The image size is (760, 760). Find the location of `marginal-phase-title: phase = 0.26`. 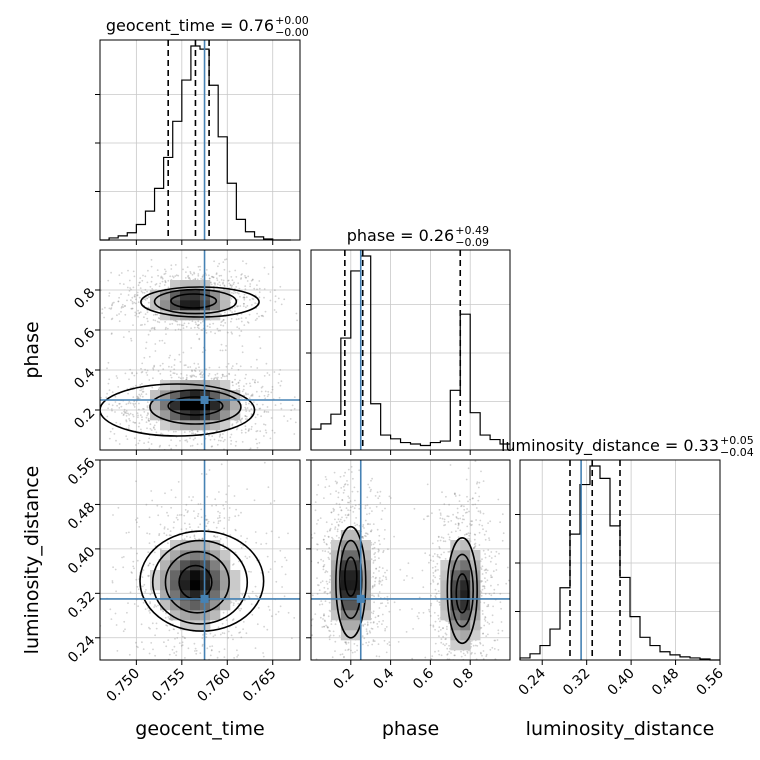

marginal-phase-title: phase = 0.26 is located at coordinates (400, 235).